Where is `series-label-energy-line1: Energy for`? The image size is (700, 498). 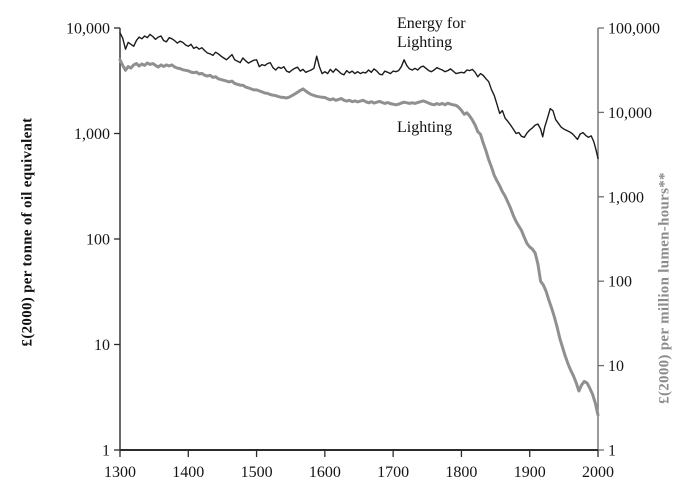
series-label-energy-line1: Energy for is located at coordinates (431, 23).